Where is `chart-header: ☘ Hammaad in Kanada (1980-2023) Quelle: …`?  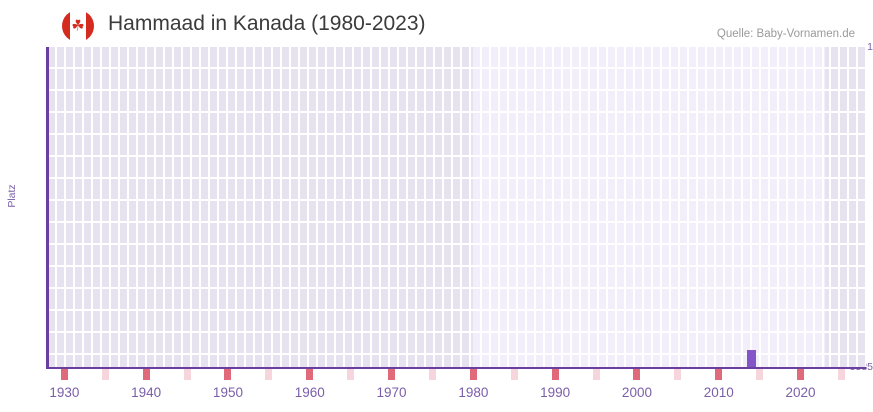 chart-header: ☘ Hammaad in Kanada (1980-2023) Quelle: … is located at coordinates (436, 22).